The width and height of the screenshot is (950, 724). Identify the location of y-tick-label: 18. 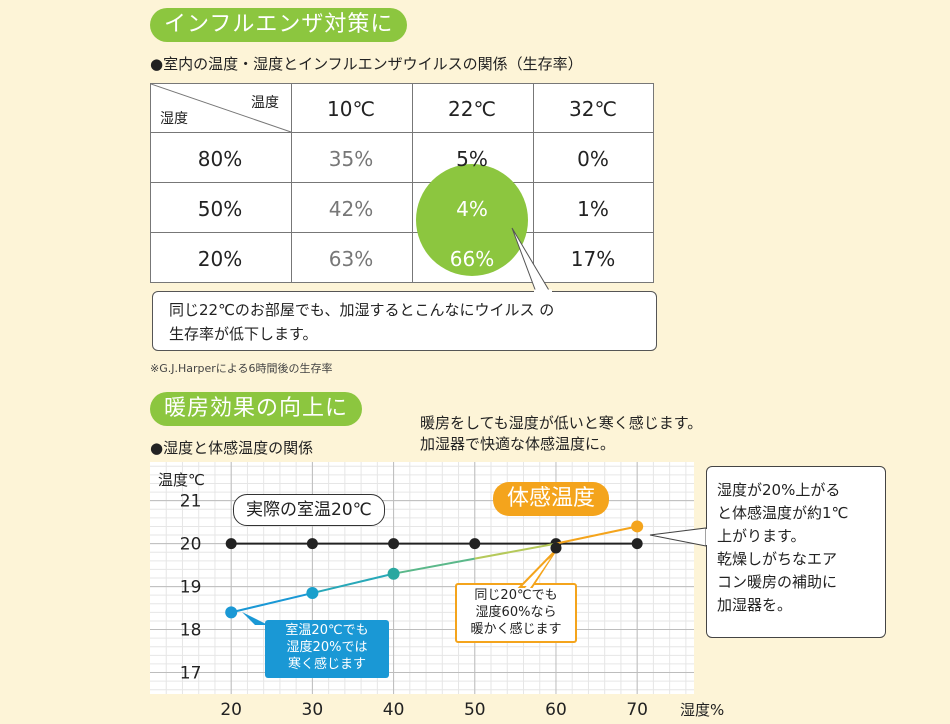
(191, 631).